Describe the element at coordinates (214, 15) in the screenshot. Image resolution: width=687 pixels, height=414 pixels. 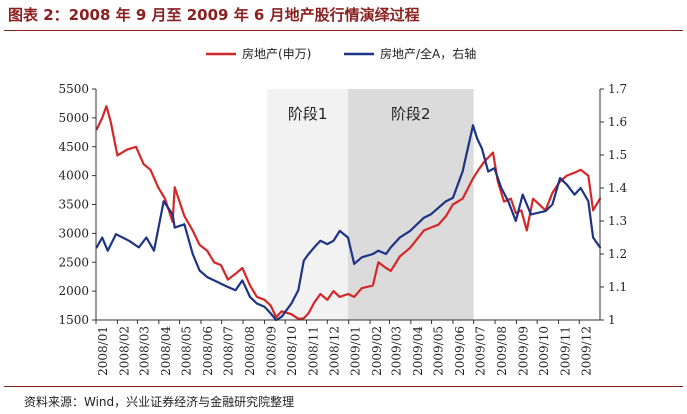
I see `figure-title: 图表 2：2008 年 9 月至 2009 年 6 月地产股行情演绎过程` at that location.